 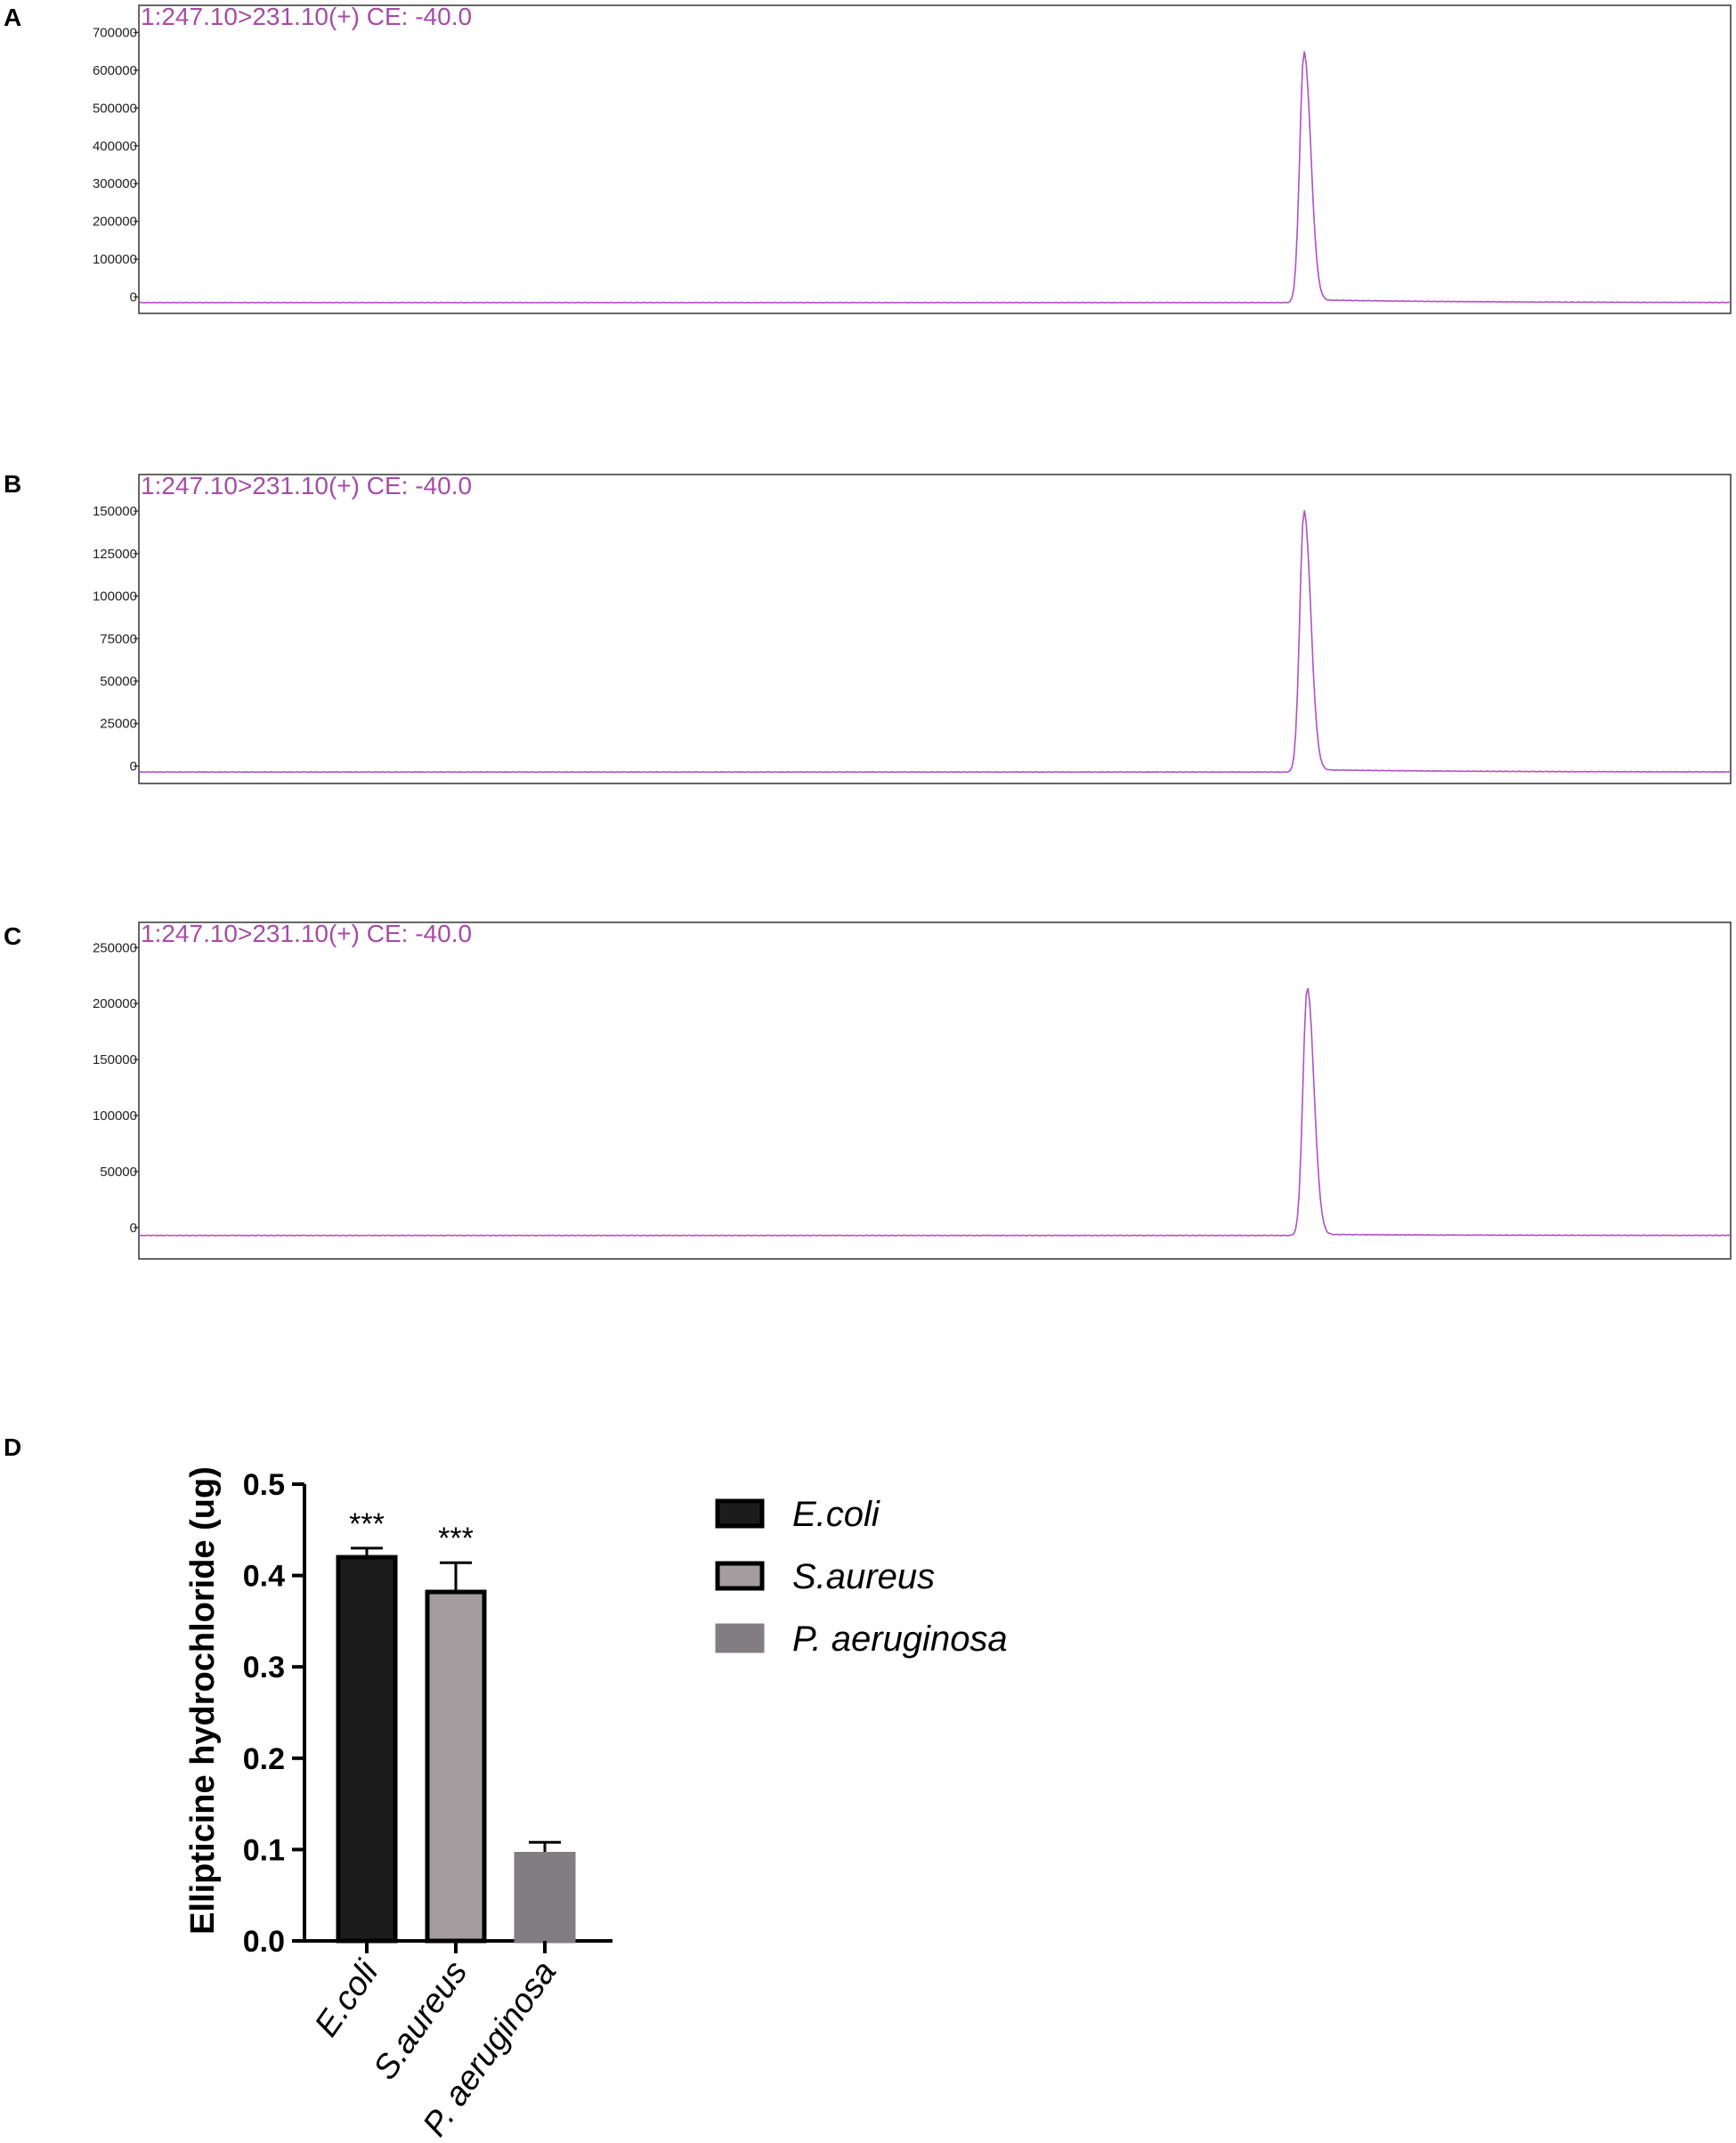 I want to click on bar-y-tick-label: 0.3, so click(x=264, y=1667).